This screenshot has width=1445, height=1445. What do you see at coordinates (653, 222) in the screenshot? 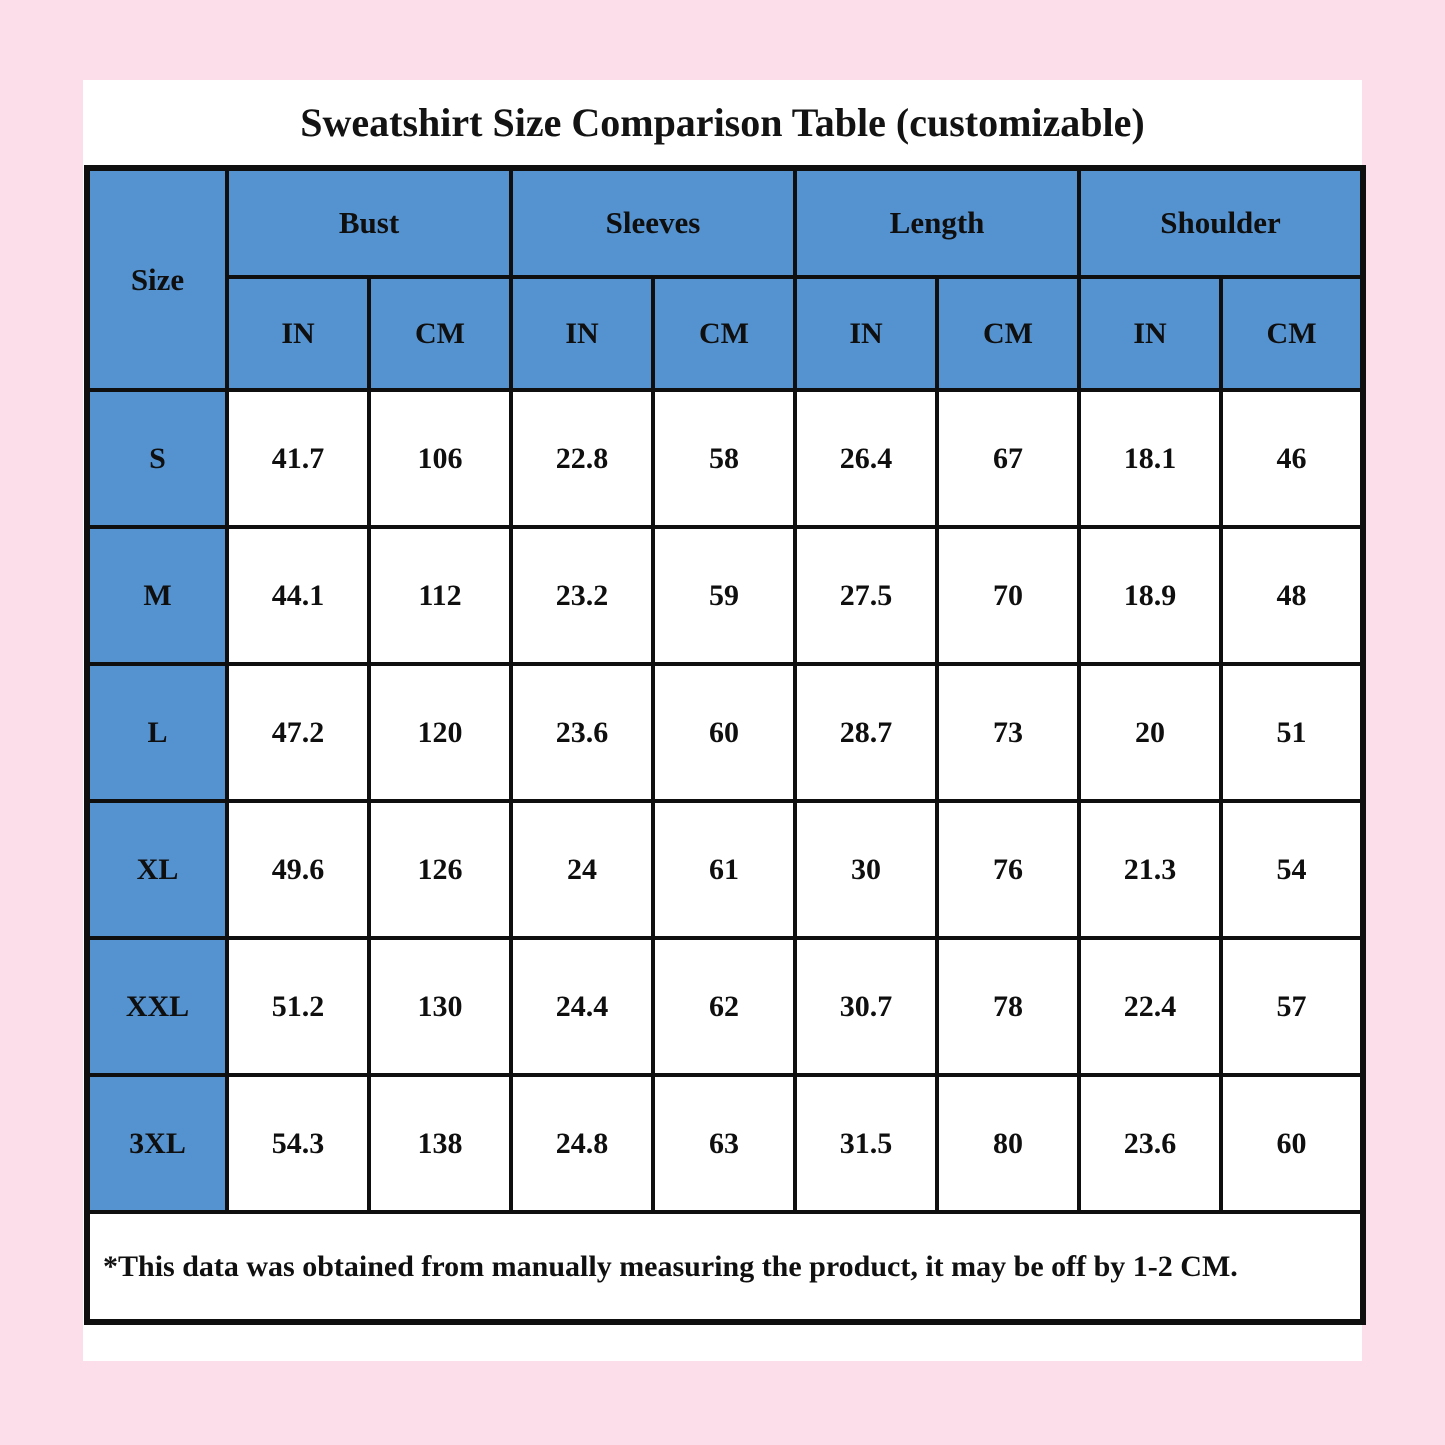
I see `group-header-sleeves: Sleeves` at bounding box center [653, 222].